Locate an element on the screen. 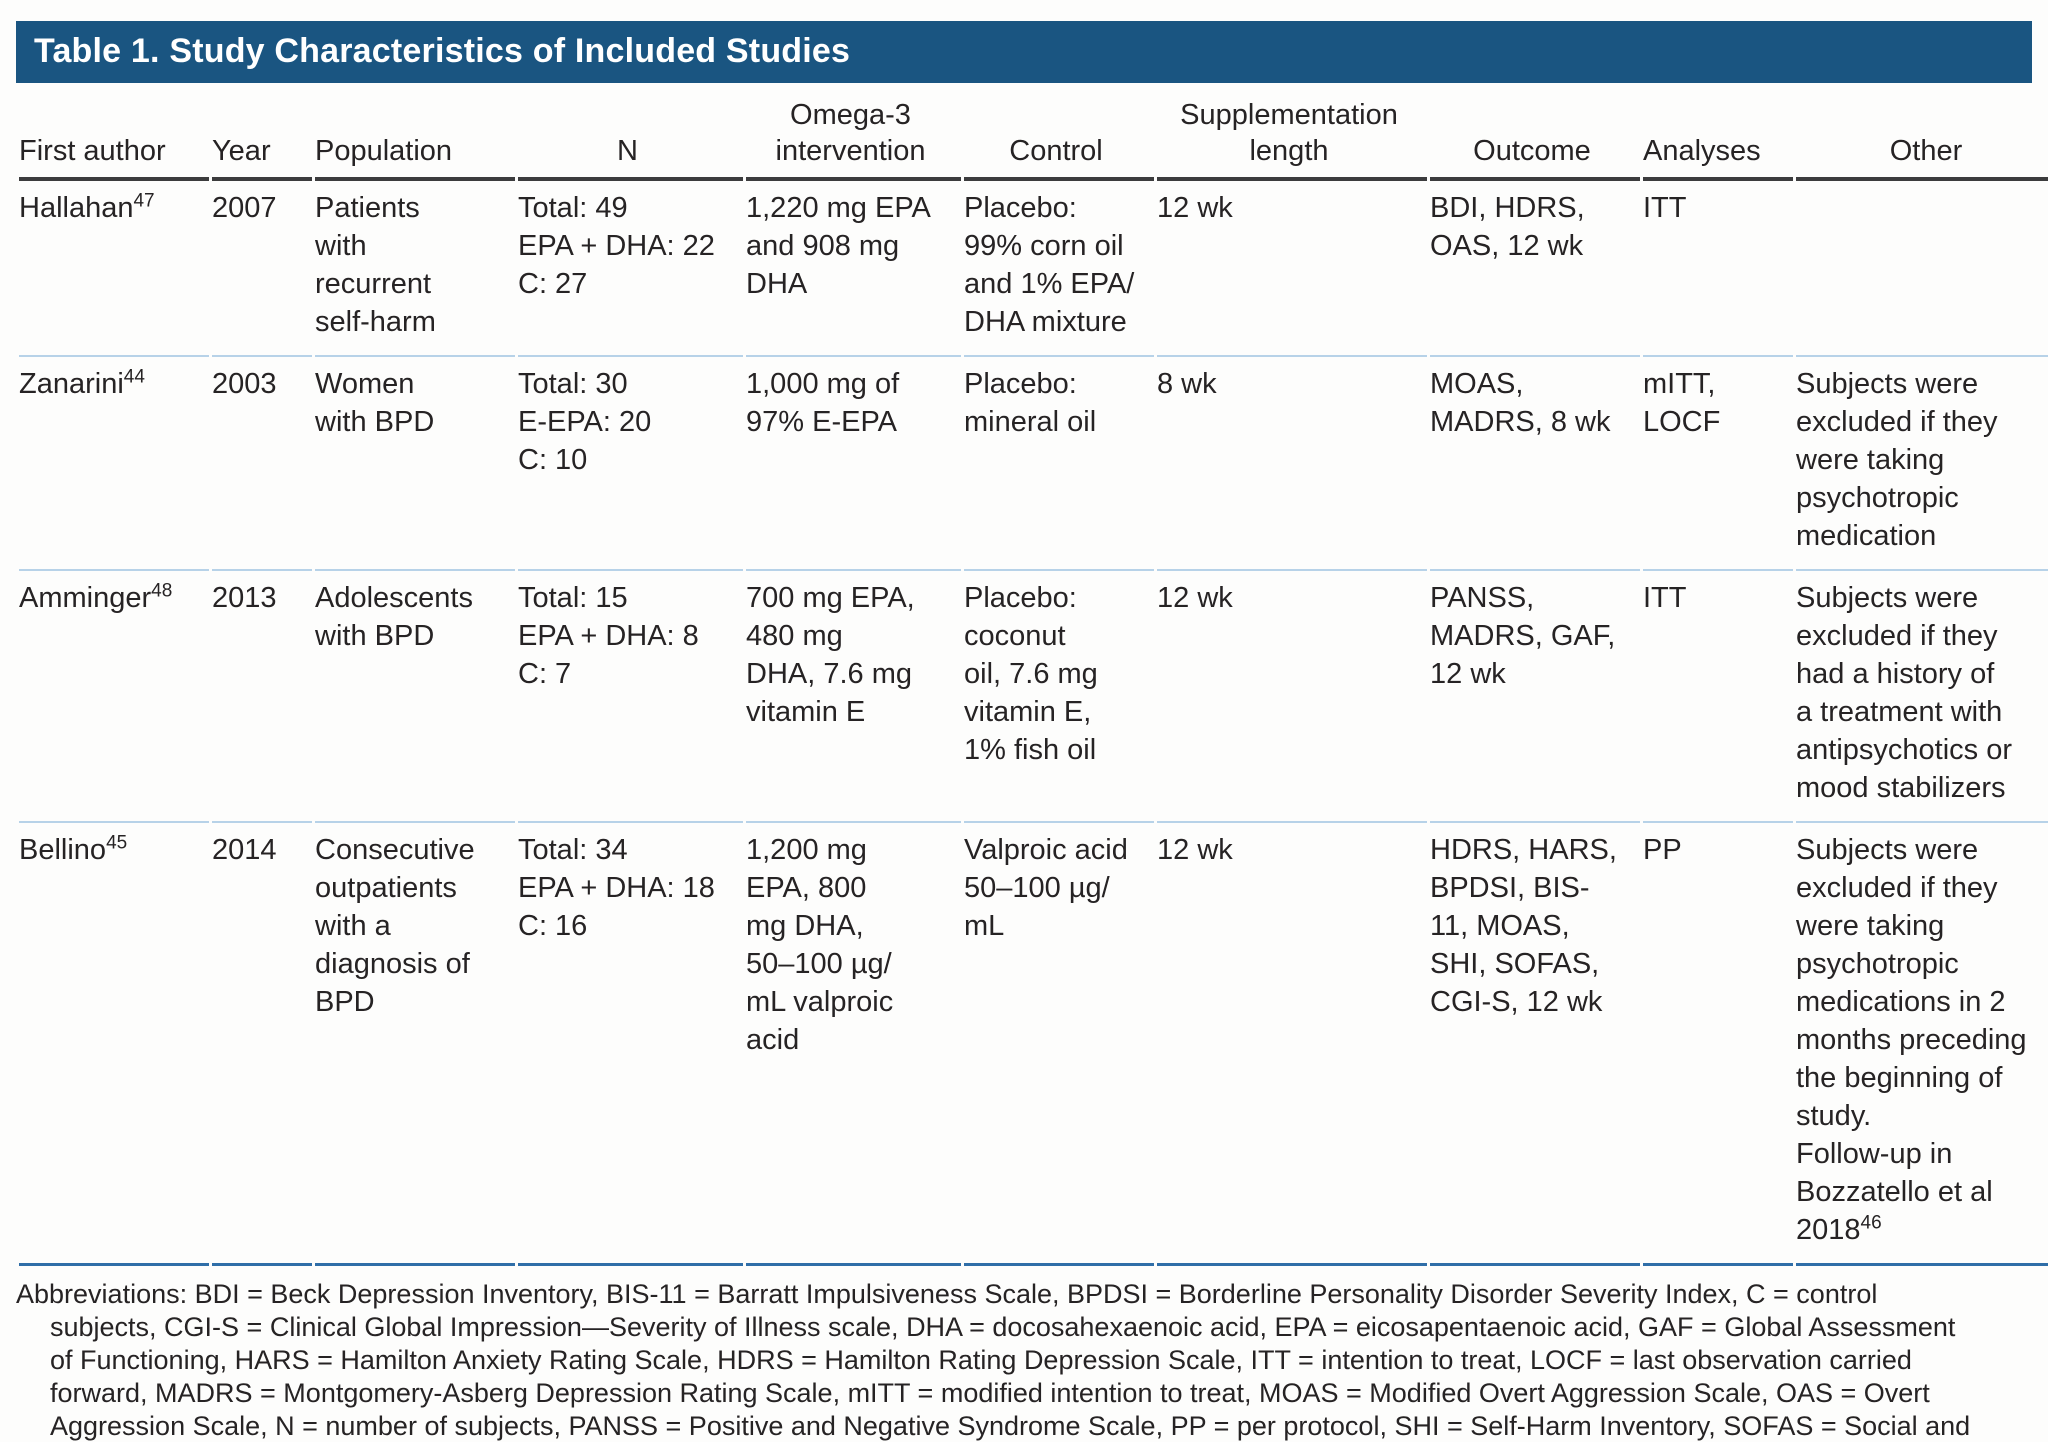  cell-year: 2013 is located at coordinates (262, 697).